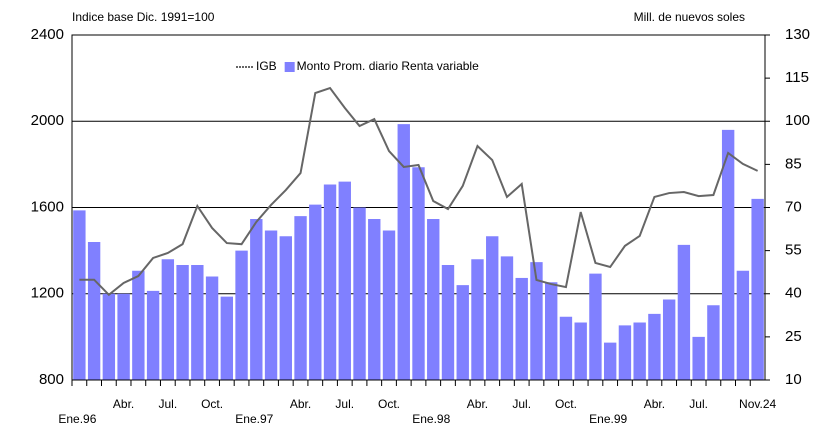 Image resolution: width=814 pixels, height=425 pixels. What do you see at coordinates (608, 418) in the screenshot?
I see `x-tick-label: Ene.99` at bounding box center [608, 418].